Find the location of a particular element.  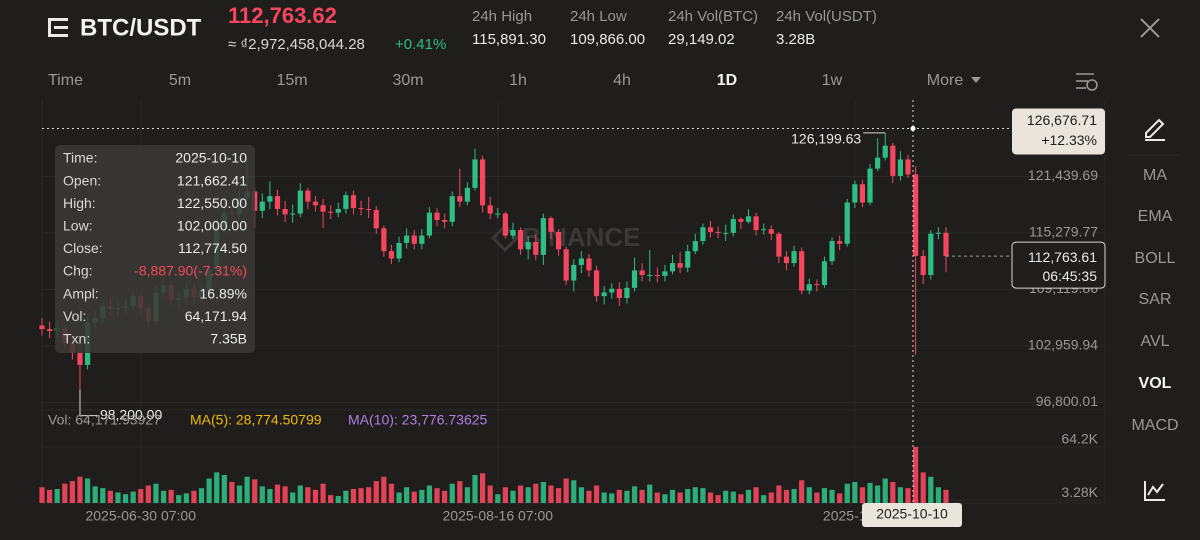

low-leader is located at coordinates (88, 403).